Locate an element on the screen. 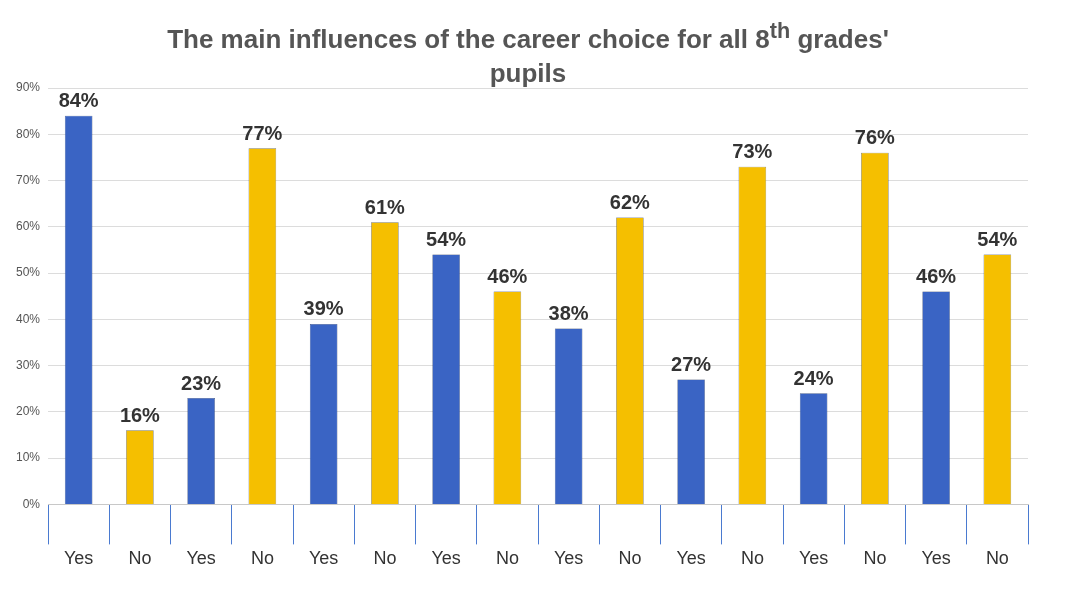 The image size is (1066, 590). data-label: 23% is located at coordinates (201, 382).